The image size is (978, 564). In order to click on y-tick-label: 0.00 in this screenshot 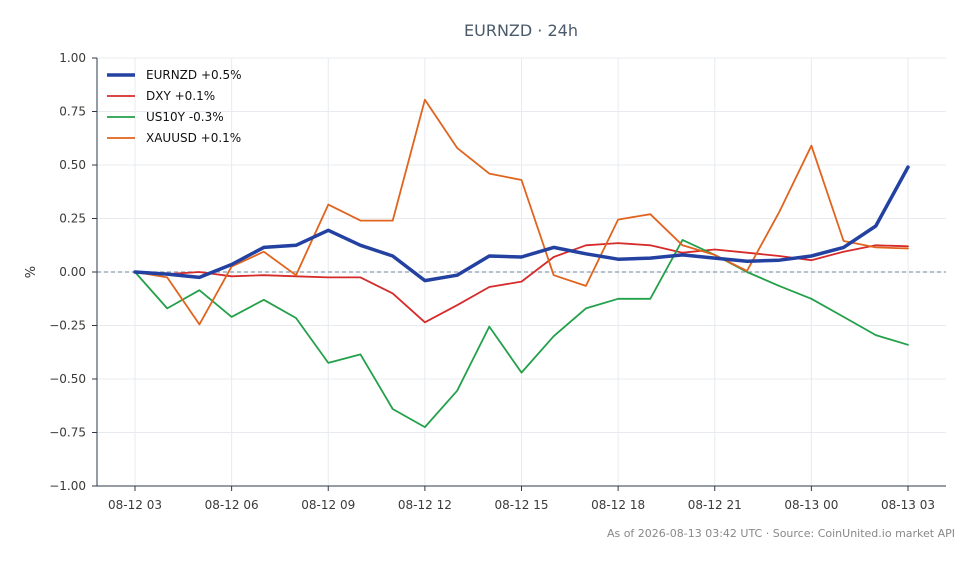, I will do `click(72, 272)`.